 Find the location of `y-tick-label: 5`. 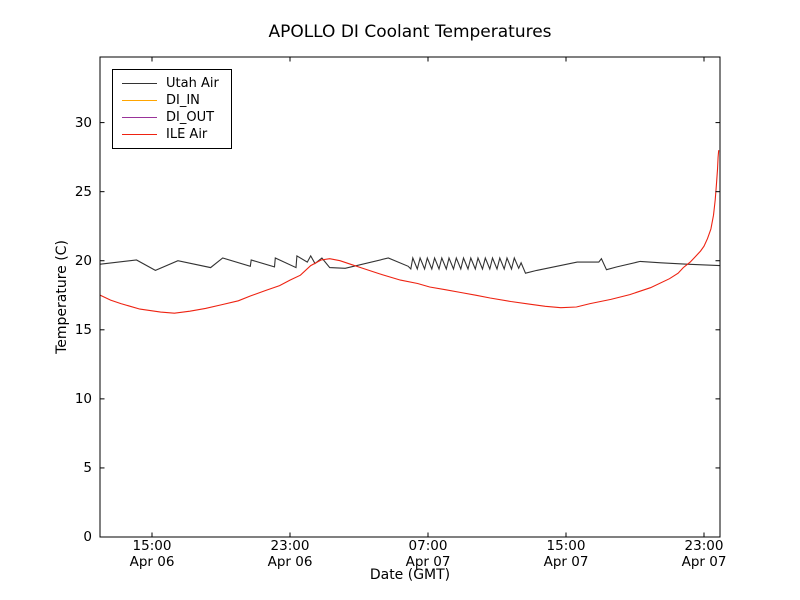

y-tick-label: 5 is located at coordinates (87, 467).